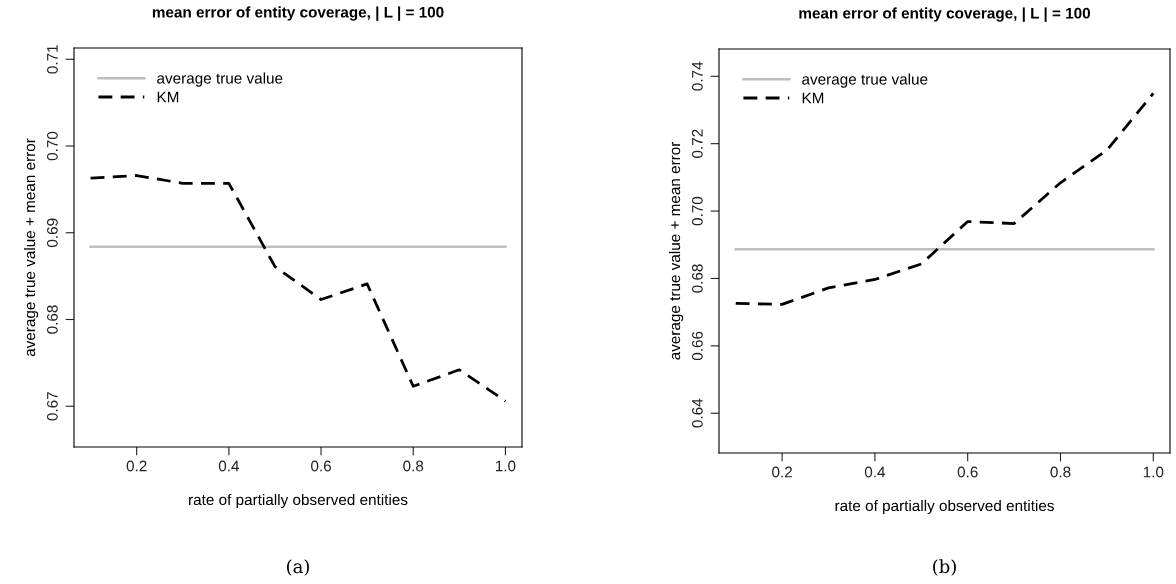 Image resolution: width=1176 pixels, height=584 pixels. Describe the element at coordinates (944, 567) in the screenshot. I see `text: (b)` at that location.